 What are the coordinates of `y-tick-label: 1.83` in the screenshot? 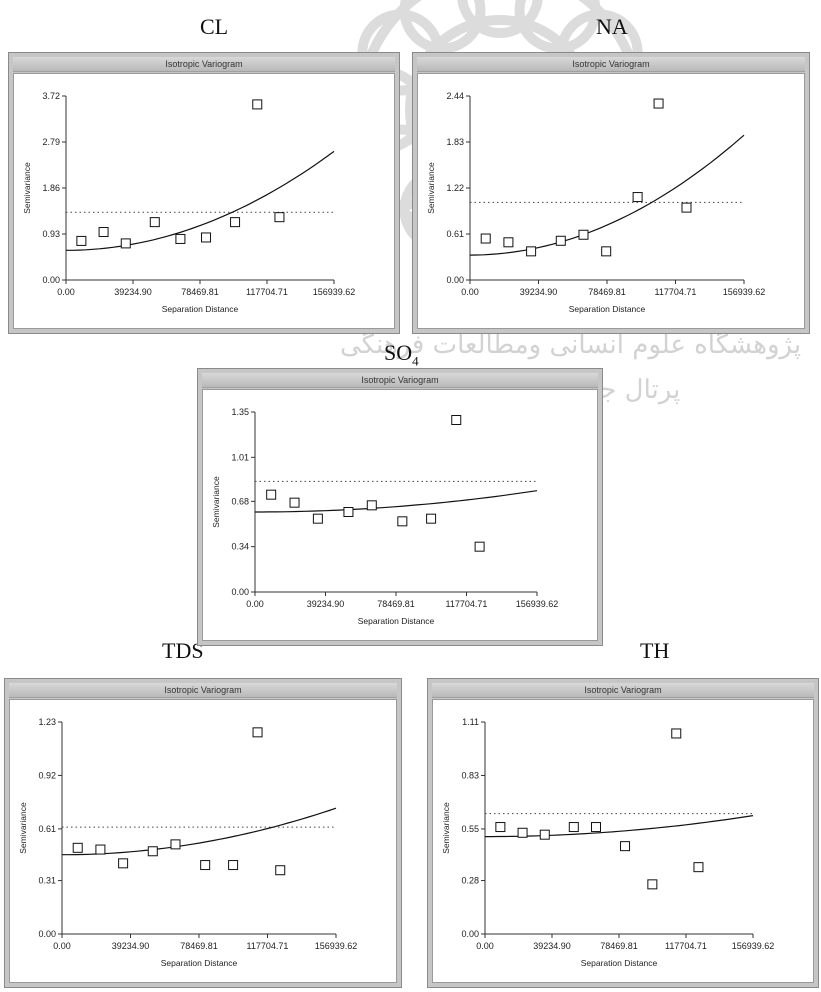 It's located at (455, 142).